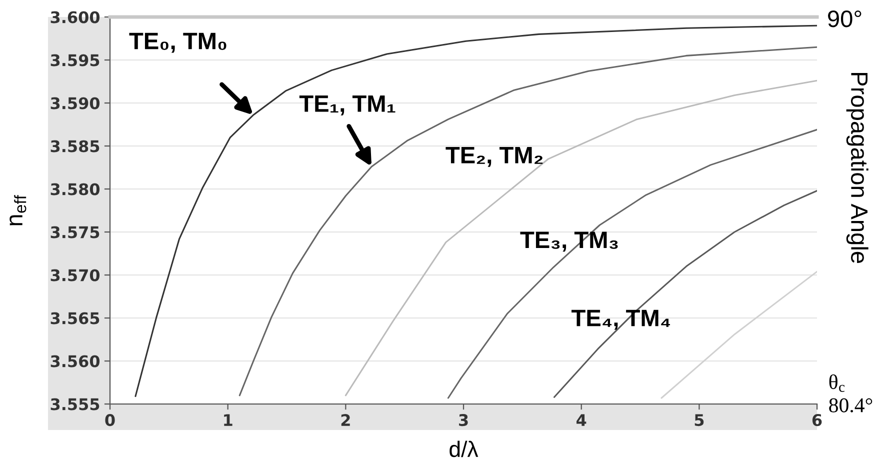 The height and width of the screenshot is (463, 885). Describe the element at coordinates (177, 42) in the screenshot. I see `annotation: TE₀, TM₀` at that location.